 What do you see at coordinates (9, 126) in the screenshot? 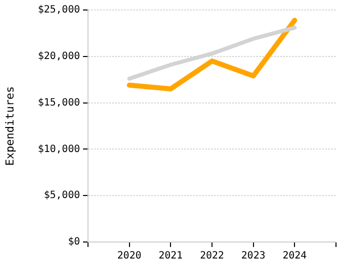
I see `y-axis-title: Expenditures` at bounding box center [9, 126].